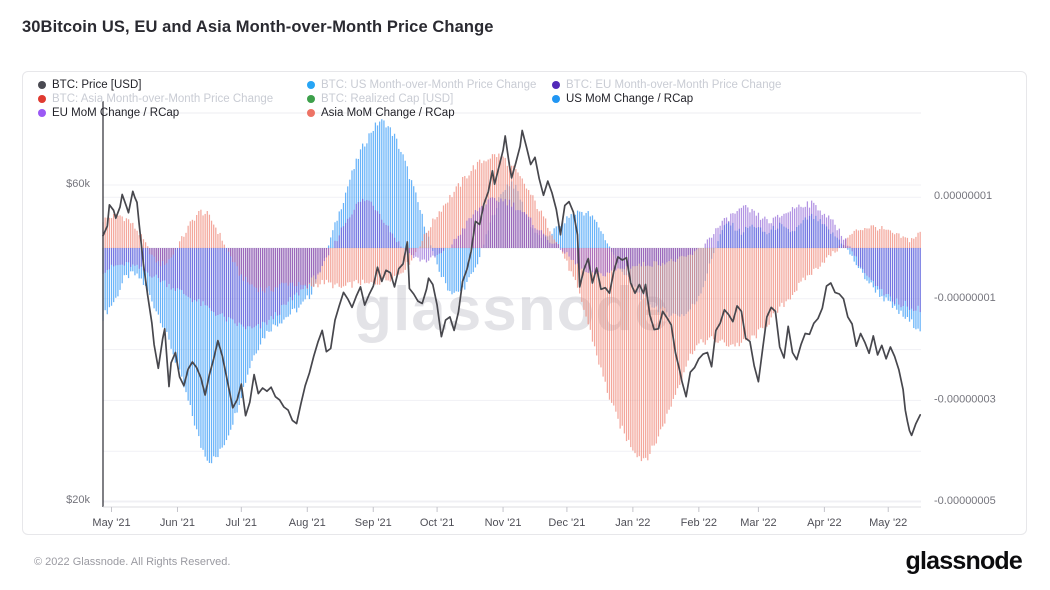  Describe the element at coordinates (311, 99) in the screenshot. I see `legend-dot-realized-cap` at that location.